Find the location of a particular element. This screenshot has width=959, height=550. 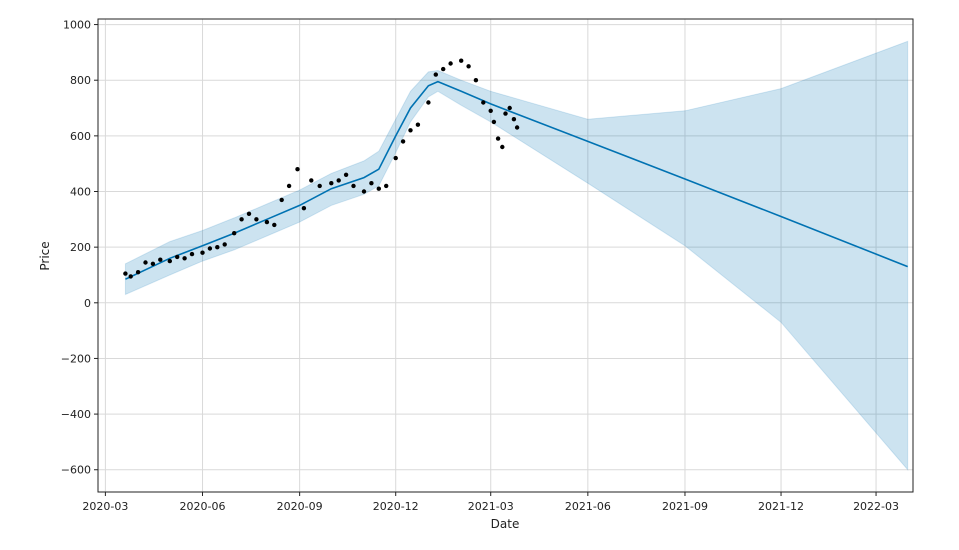

x-tick-label: 2021-06 is located at coordinates (588, 506).